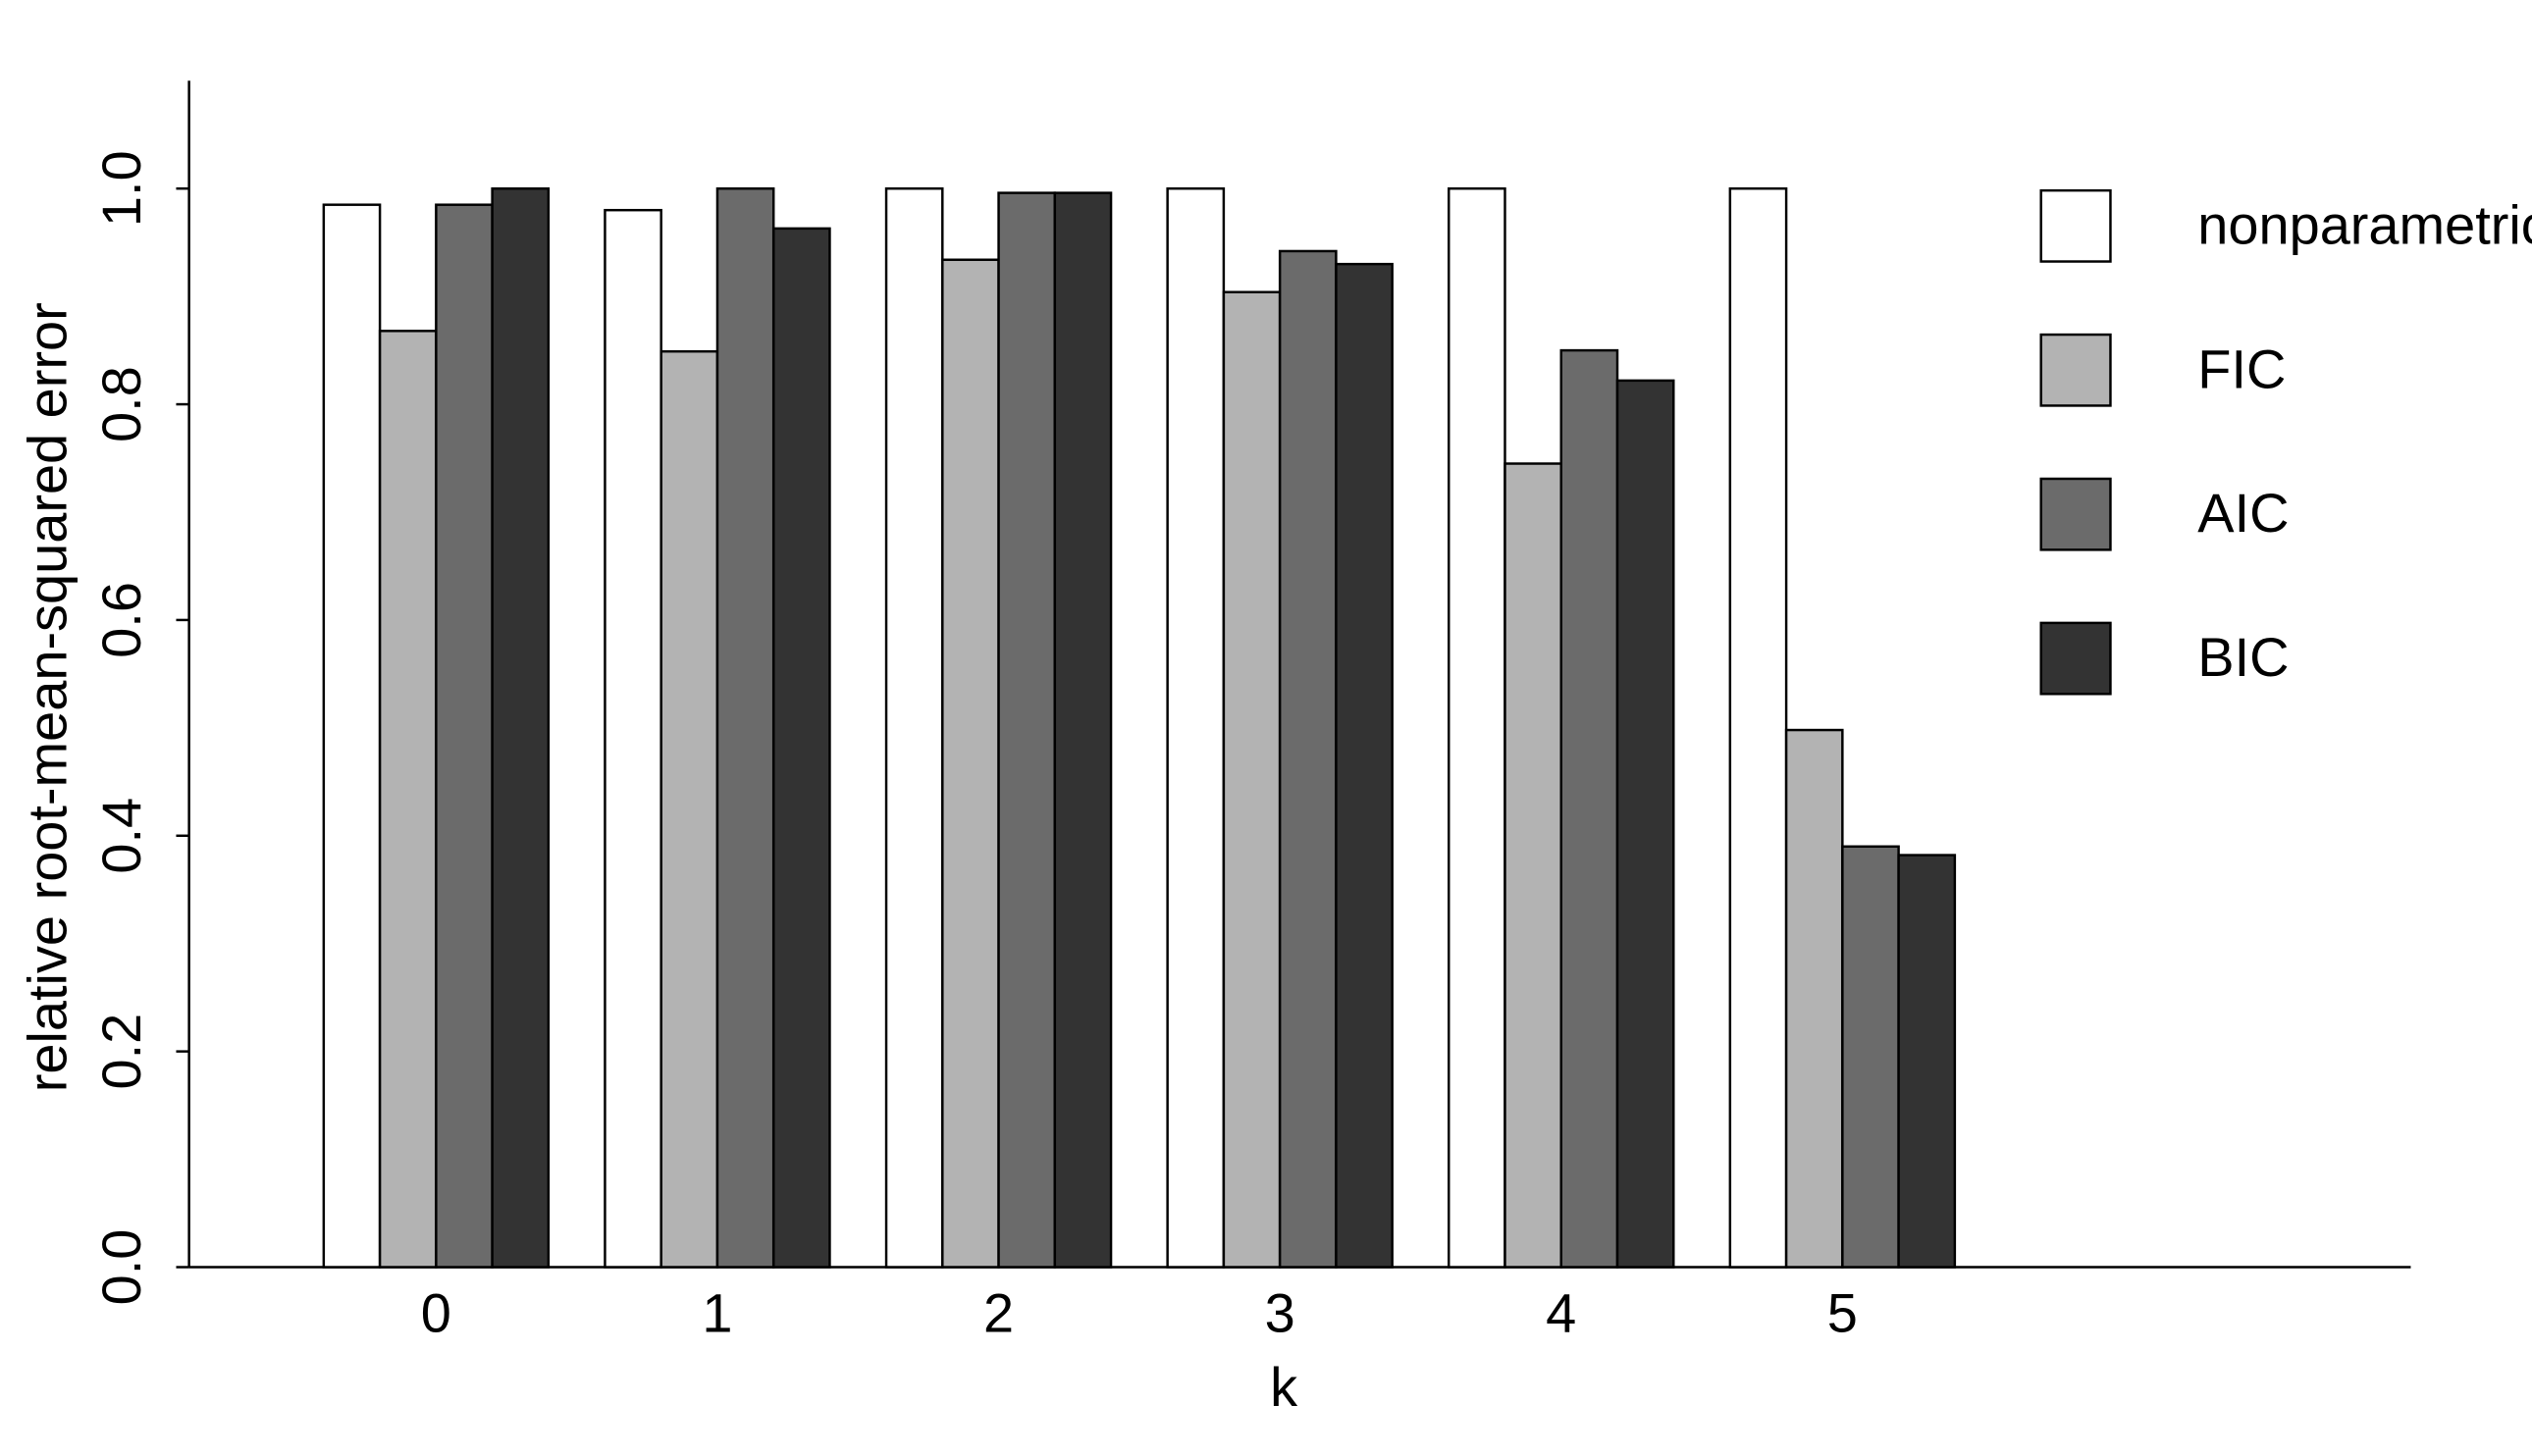 This screenshot has width=2532, height=1456. Describe the element at coordinates (2243, 657) in the screenshot. I see `legend-label: BIC` at that location.